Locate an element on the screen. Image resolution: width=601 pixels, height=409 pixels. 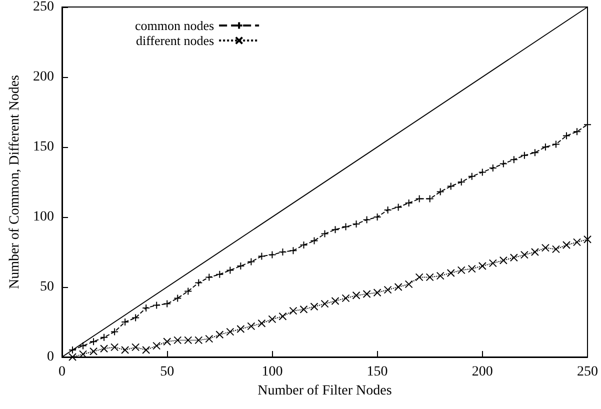
x-axis-title: Number of Filter Nodes is located at coordinates (325, 390).